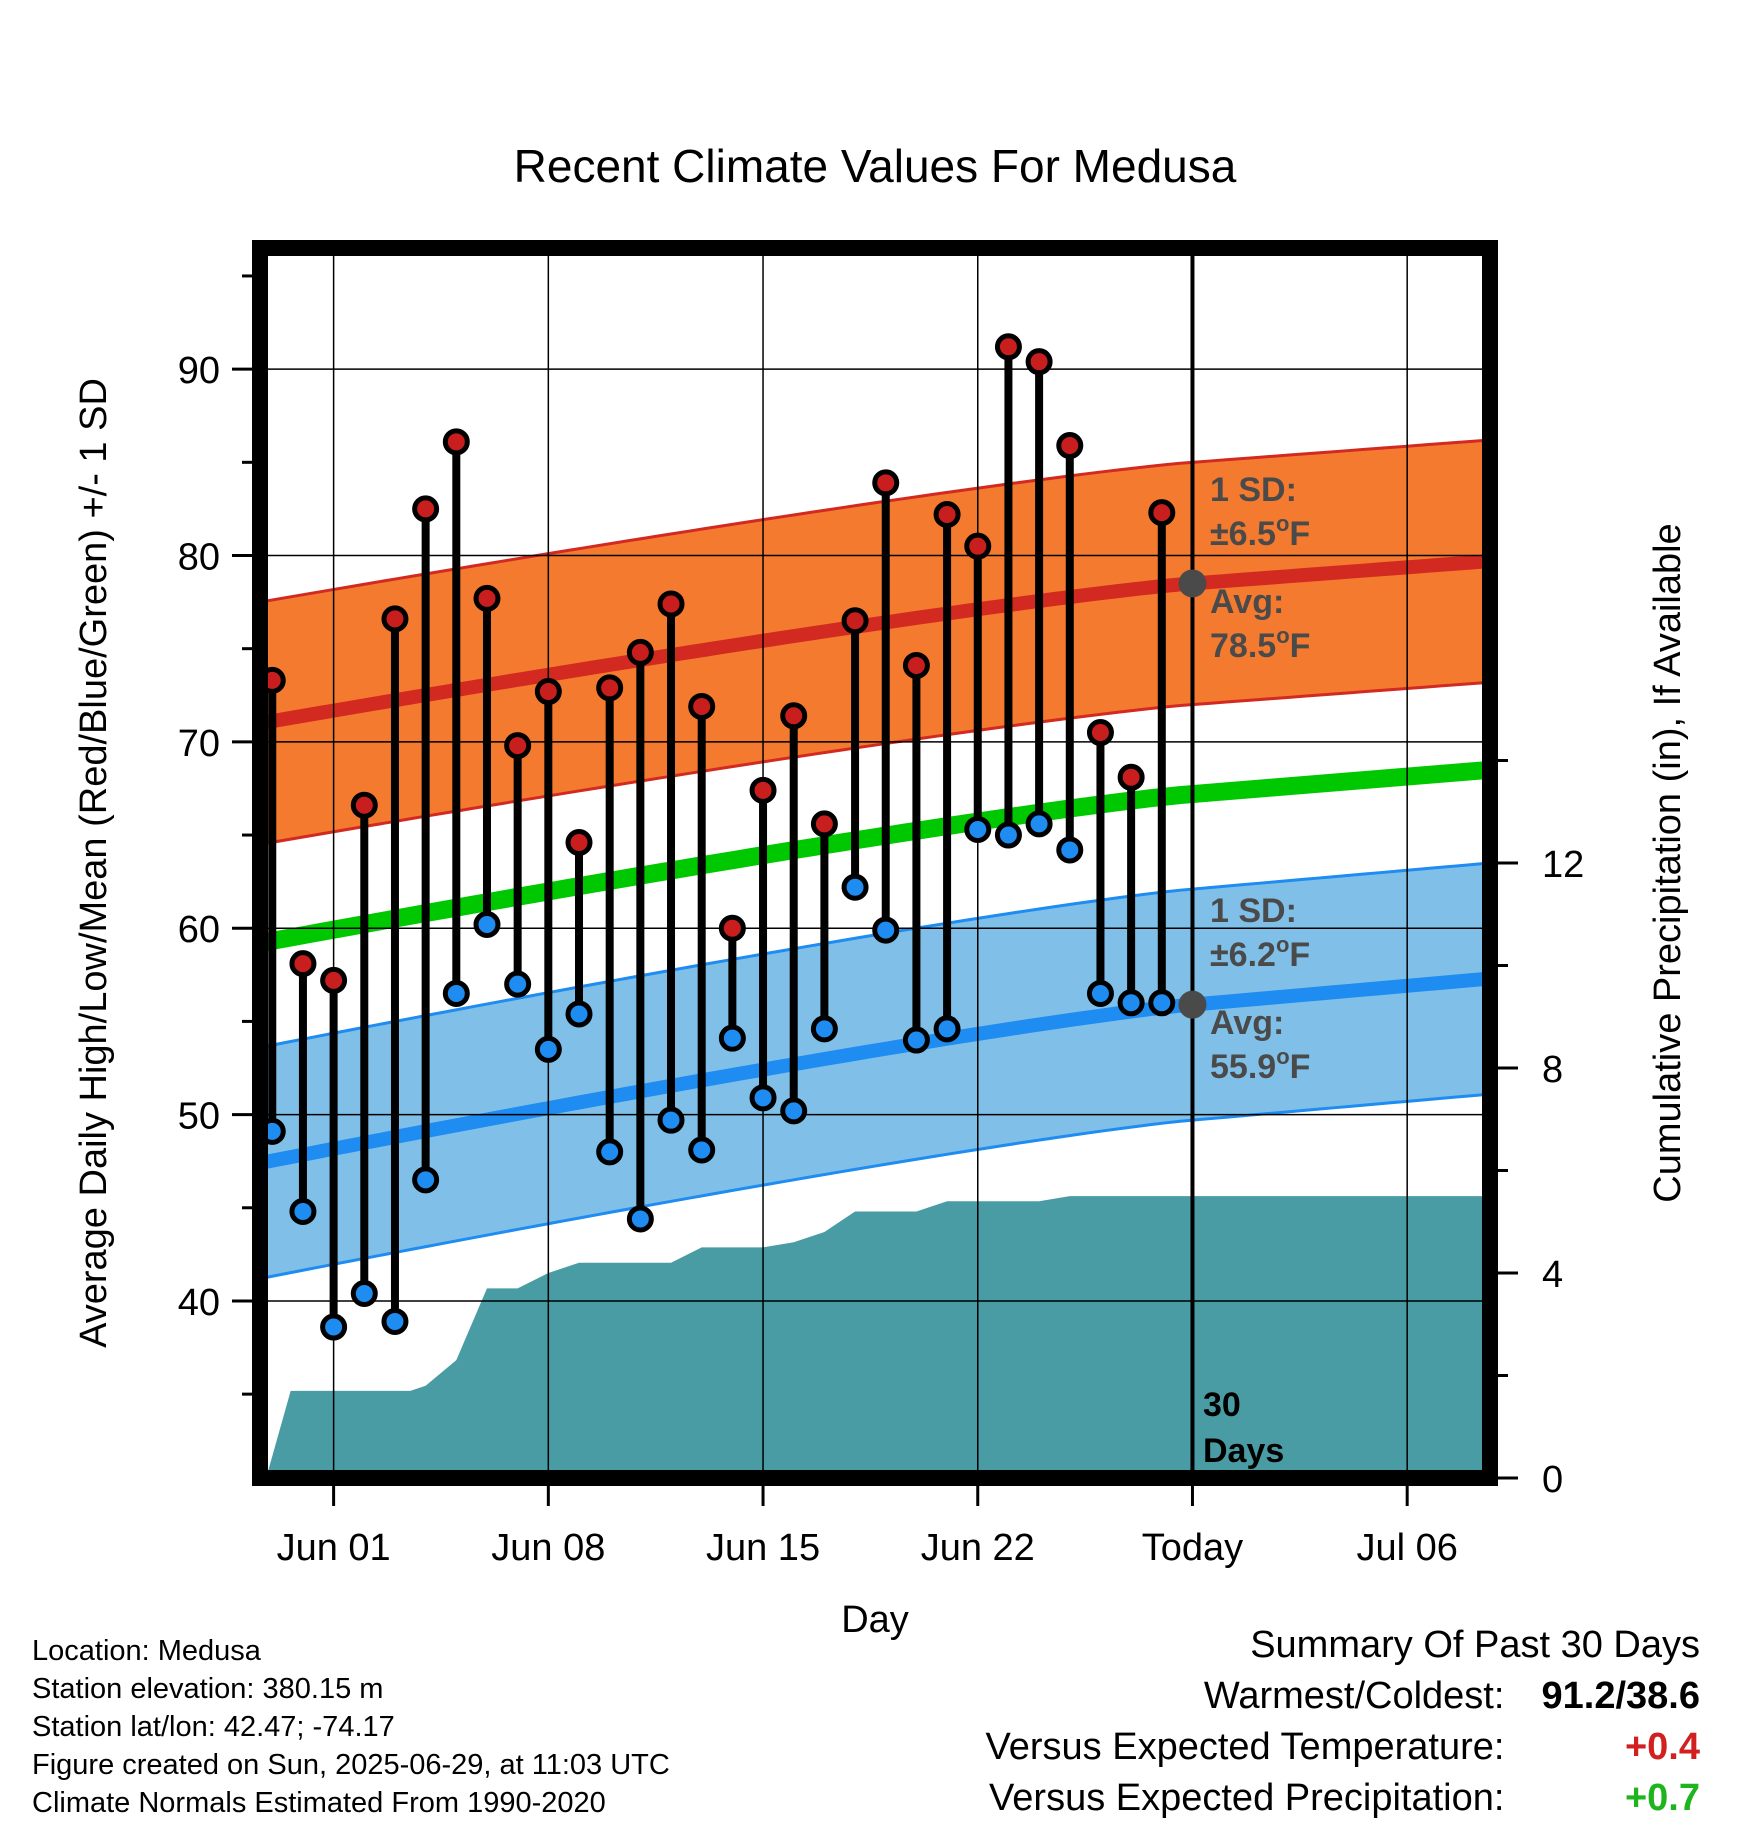  I want to click on meta-location: Location: Medusa, so click(146, 1651).